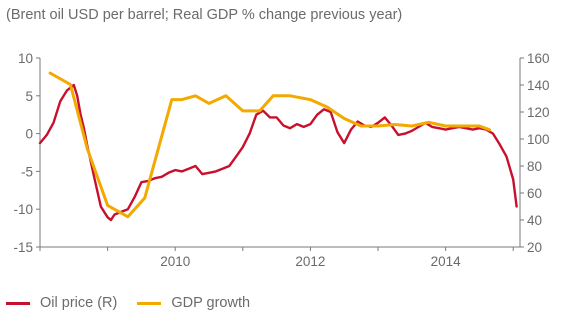 This screenshot has height=321, width=563. What do you see at coordinates (538, 58) in the screenshot?
I see `right-tick-label: 160` at bounding box center [538, 58].